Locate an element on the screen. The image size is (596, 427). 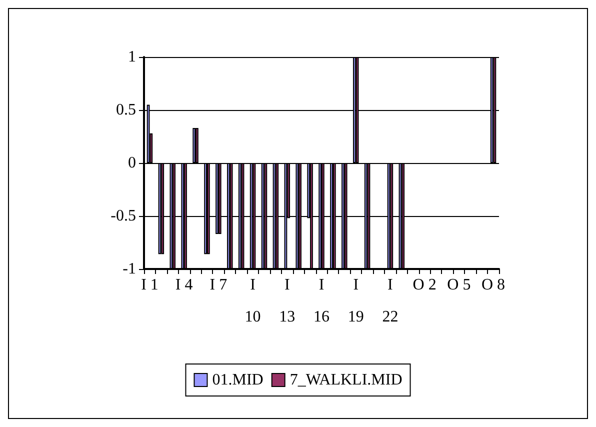
y-tick-label: 1 is located at coordinates (132, 57).